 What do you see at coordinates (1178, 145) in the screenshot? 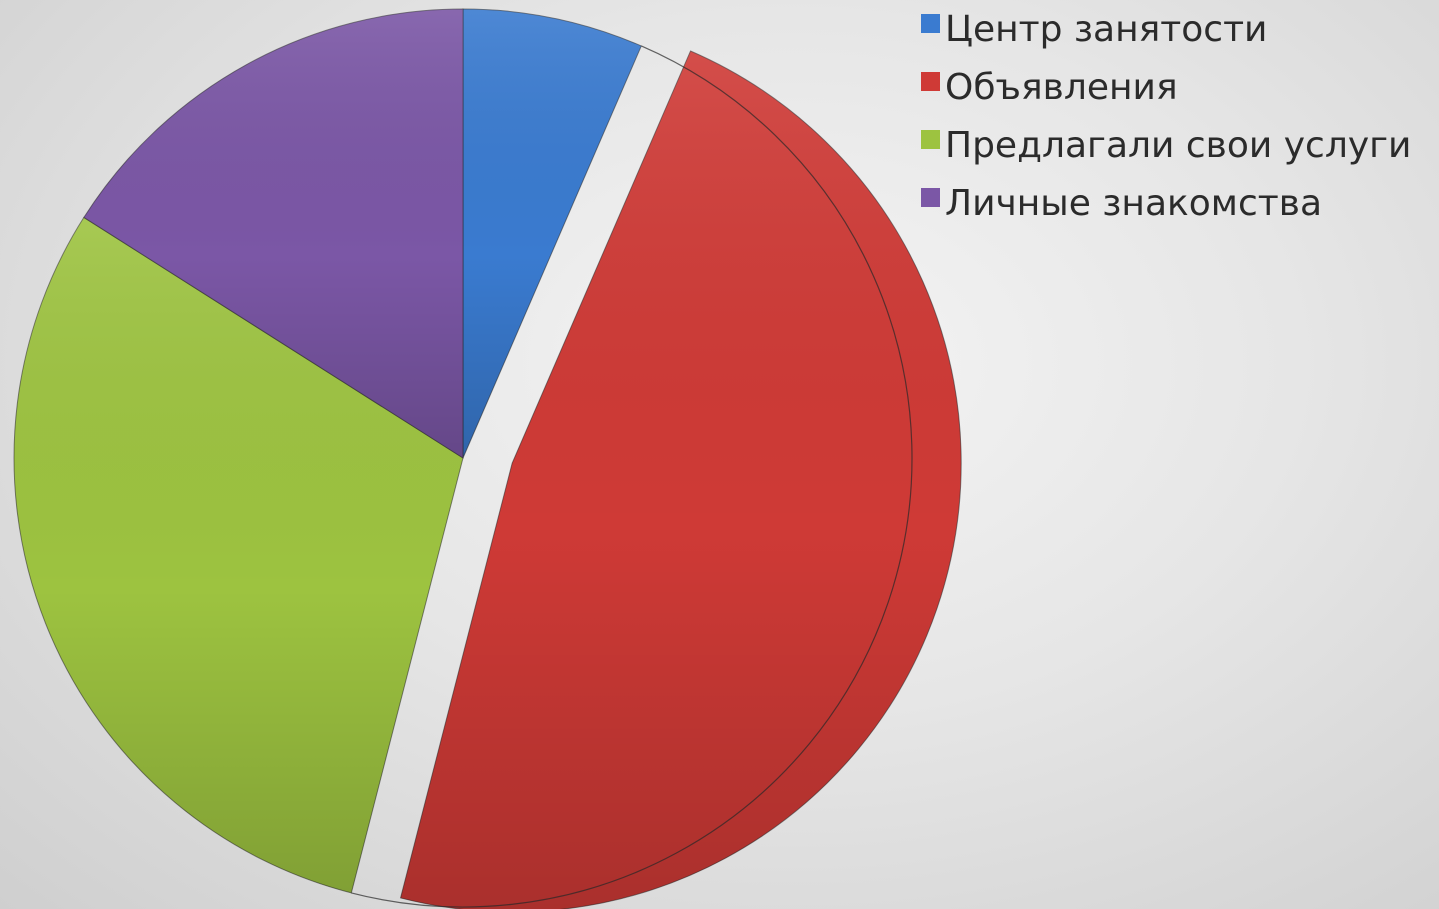
I see `legend-label: Предлагали свои услуги` at bounding box center [1178, 145].